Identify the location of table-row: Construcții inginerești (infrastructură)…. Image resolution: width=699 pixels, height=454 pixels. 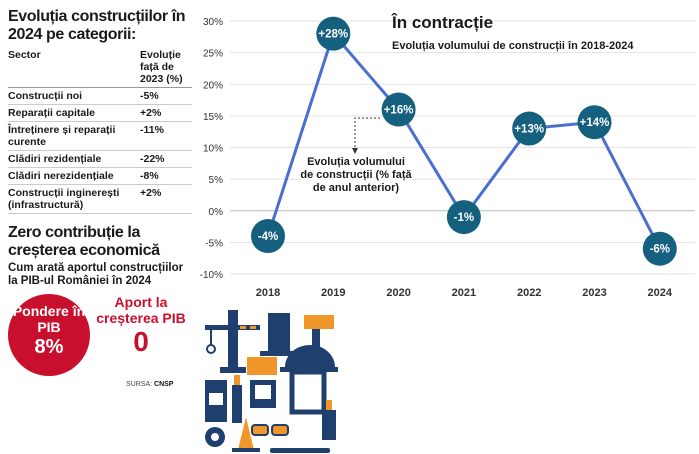
(100, 199).